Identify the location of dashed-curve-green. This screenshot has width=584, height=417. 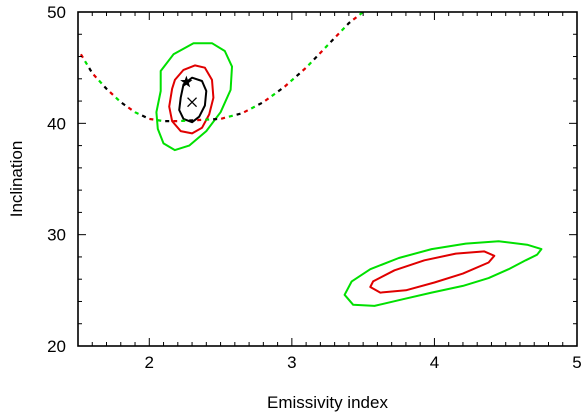
(221, 67).